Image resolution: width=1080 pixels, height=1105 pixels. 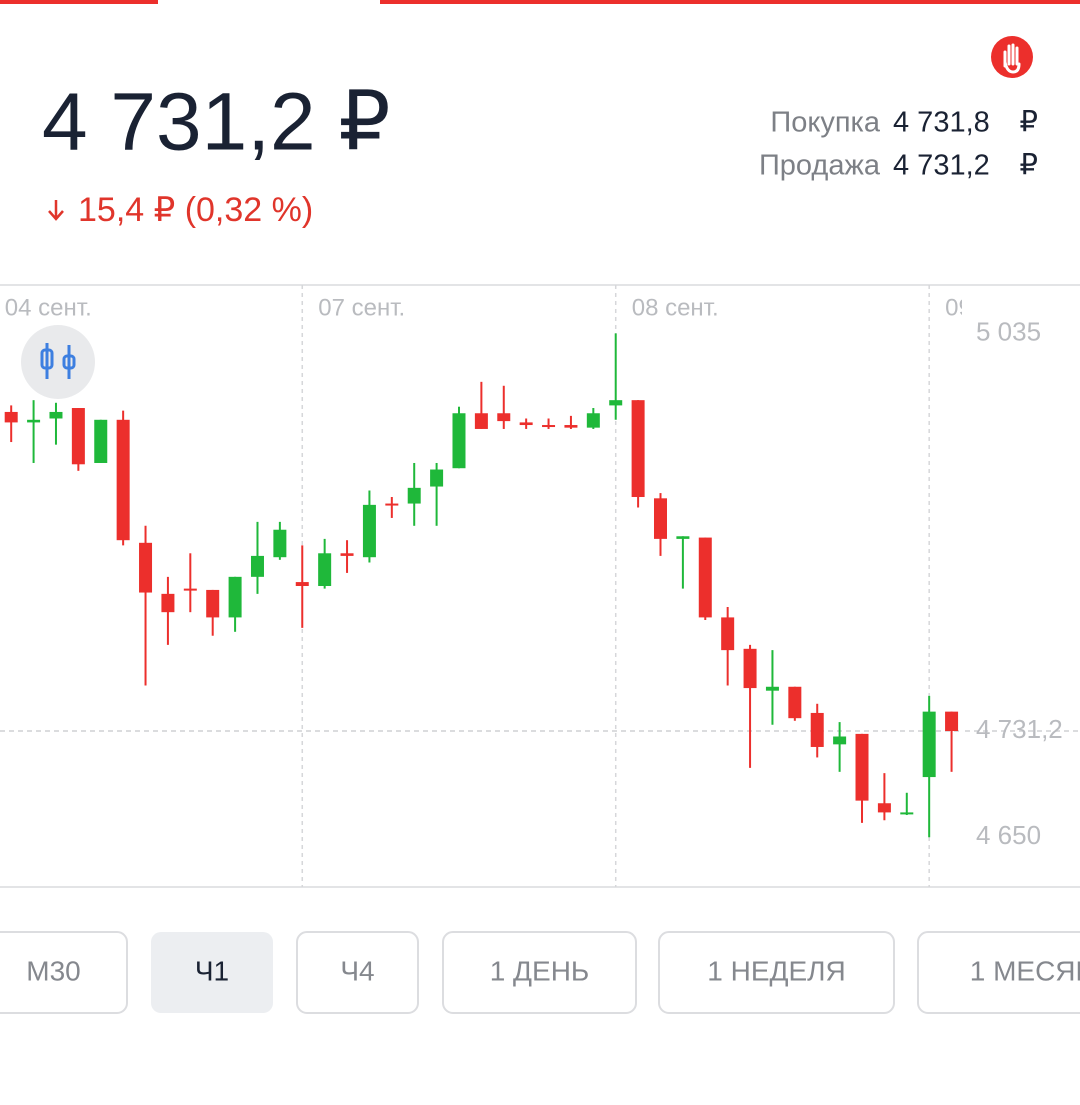 I want to click on timeframe-bar: М30 Ч1 Ч4 1 ДЕНЬ 1 НЕДЕЛЯ 1 МЕСЯЦ, so click(x=540, y=972).